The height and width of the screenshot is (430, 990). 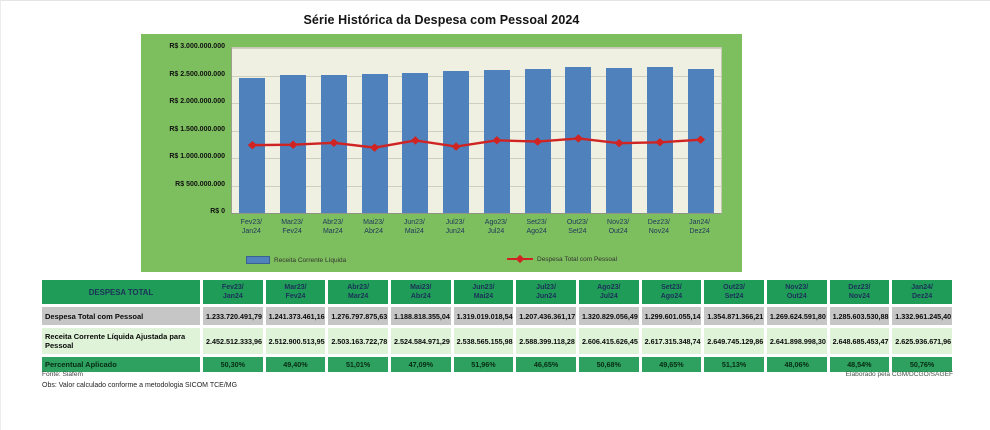 What do you see at coordinates (608, 316) in the screenshot?
I see `row-value-cell: 1.320.829.056,49` at bounding box center [608, 316].